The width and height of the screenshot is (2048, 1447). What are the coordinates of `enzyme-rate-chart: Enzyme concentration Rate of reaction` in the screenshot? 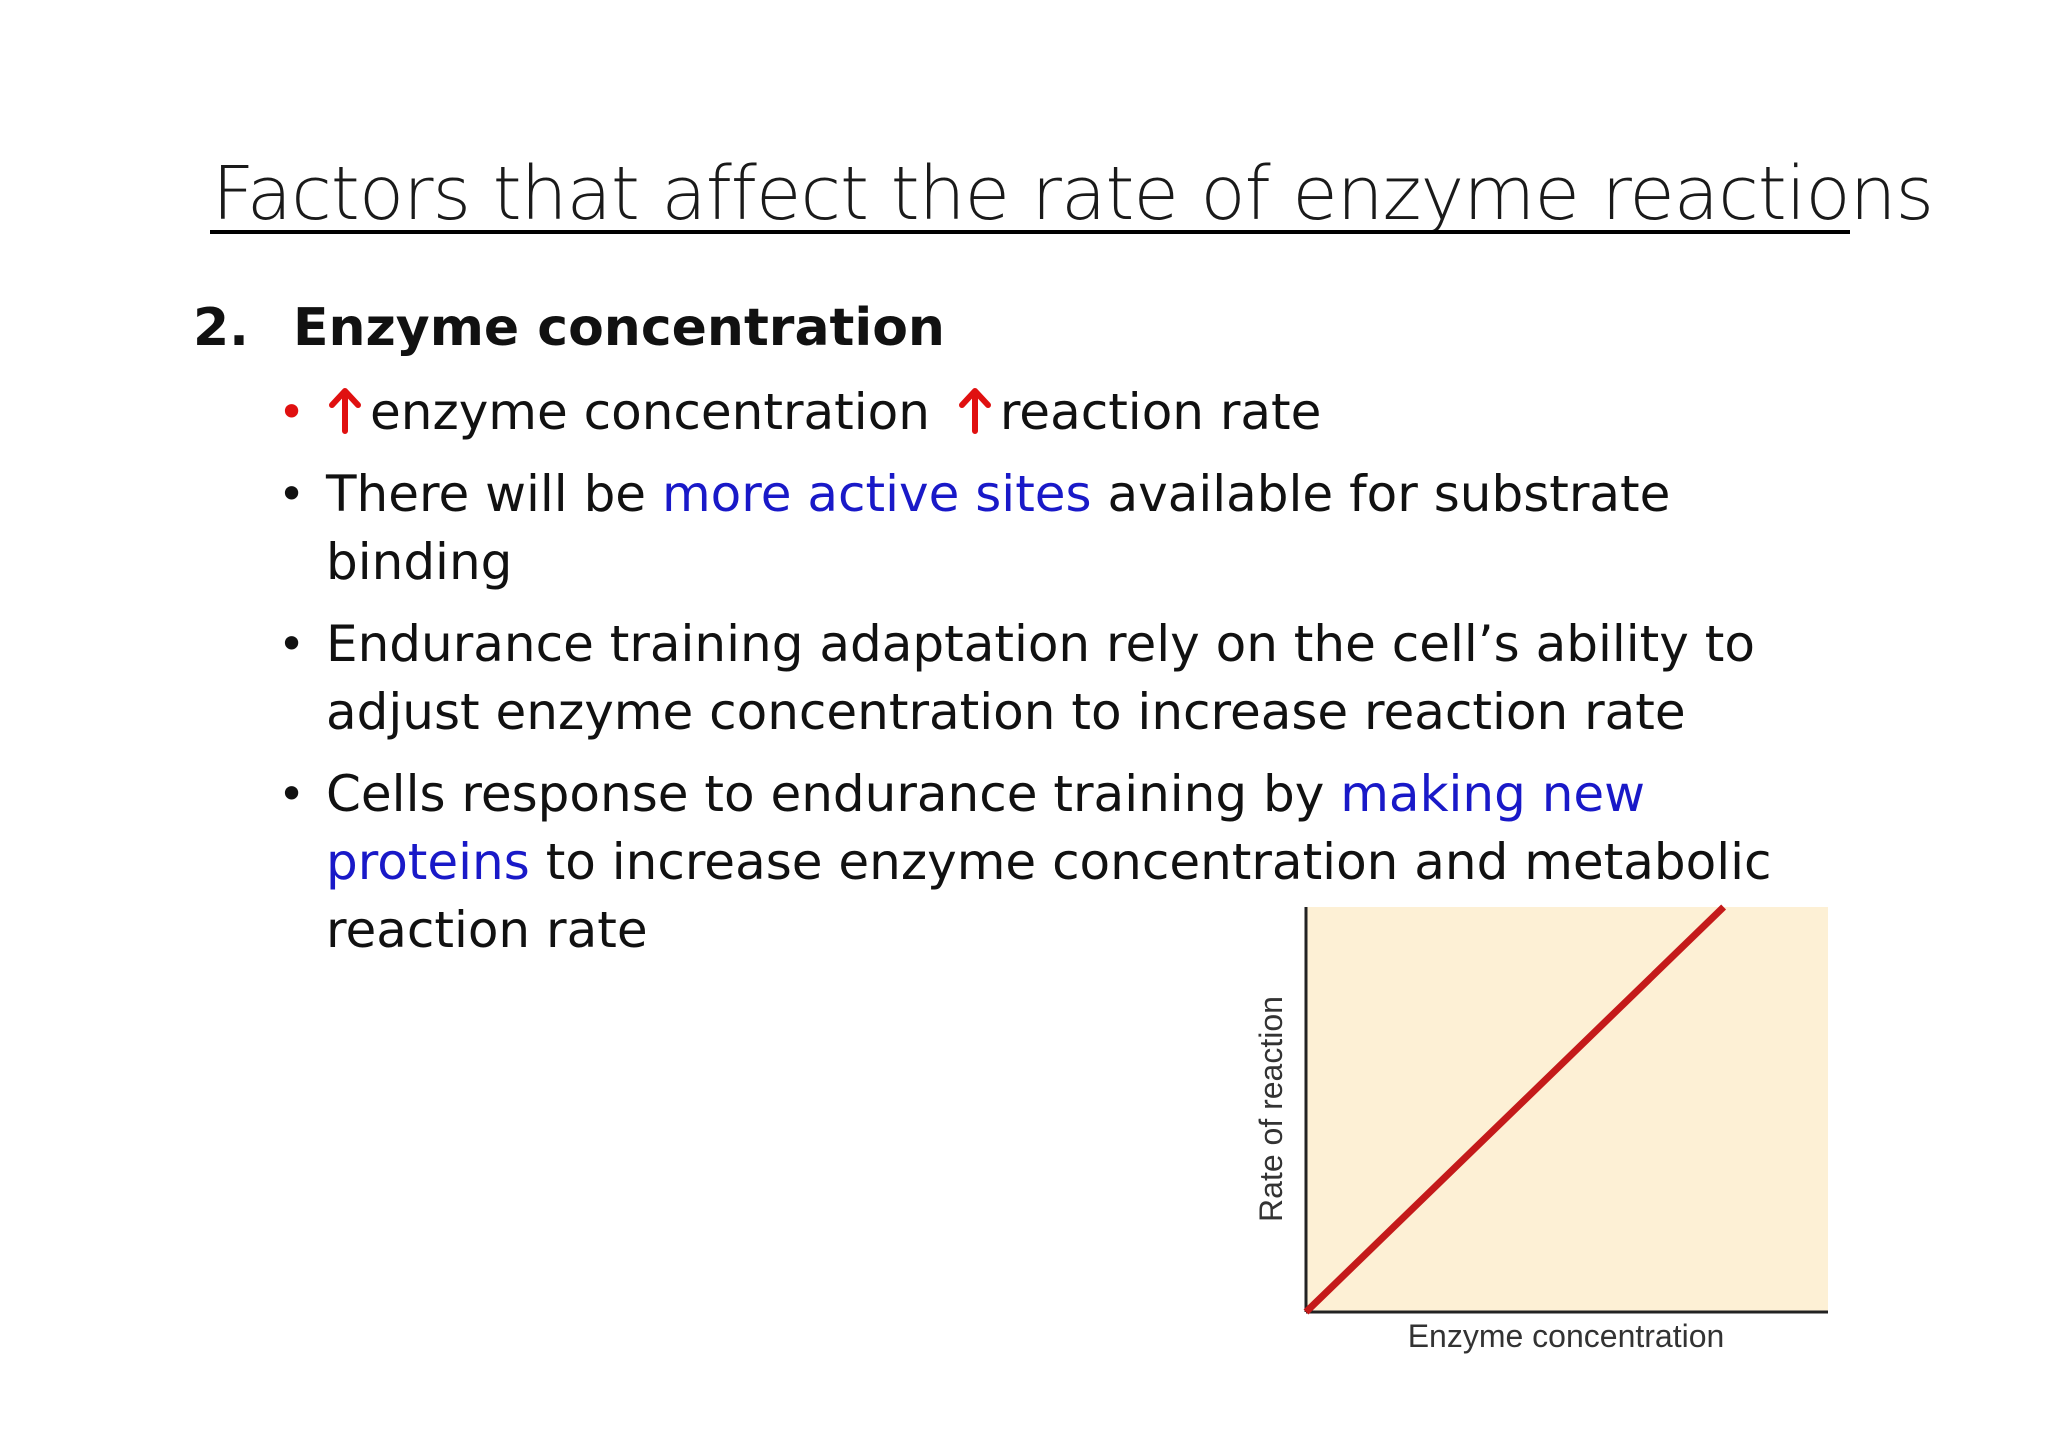 It's located at (1540, 1129).